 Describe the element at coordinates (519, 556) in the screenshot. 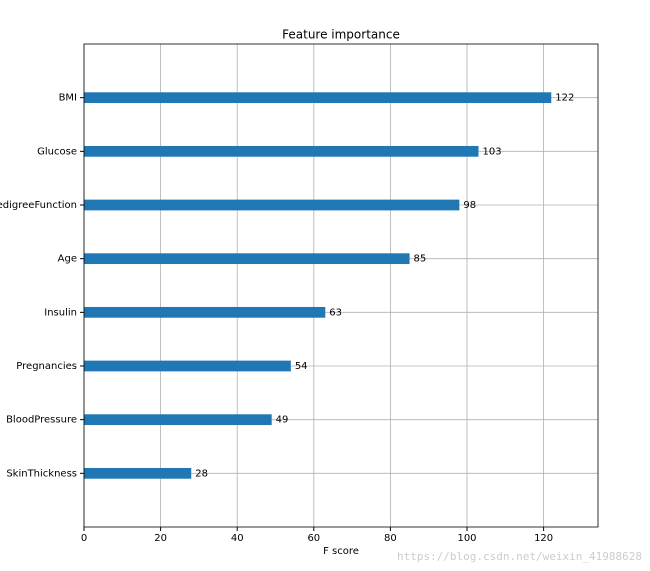

I see `watermark: https://blog.csdn.net/weixin_41988628` at that location.